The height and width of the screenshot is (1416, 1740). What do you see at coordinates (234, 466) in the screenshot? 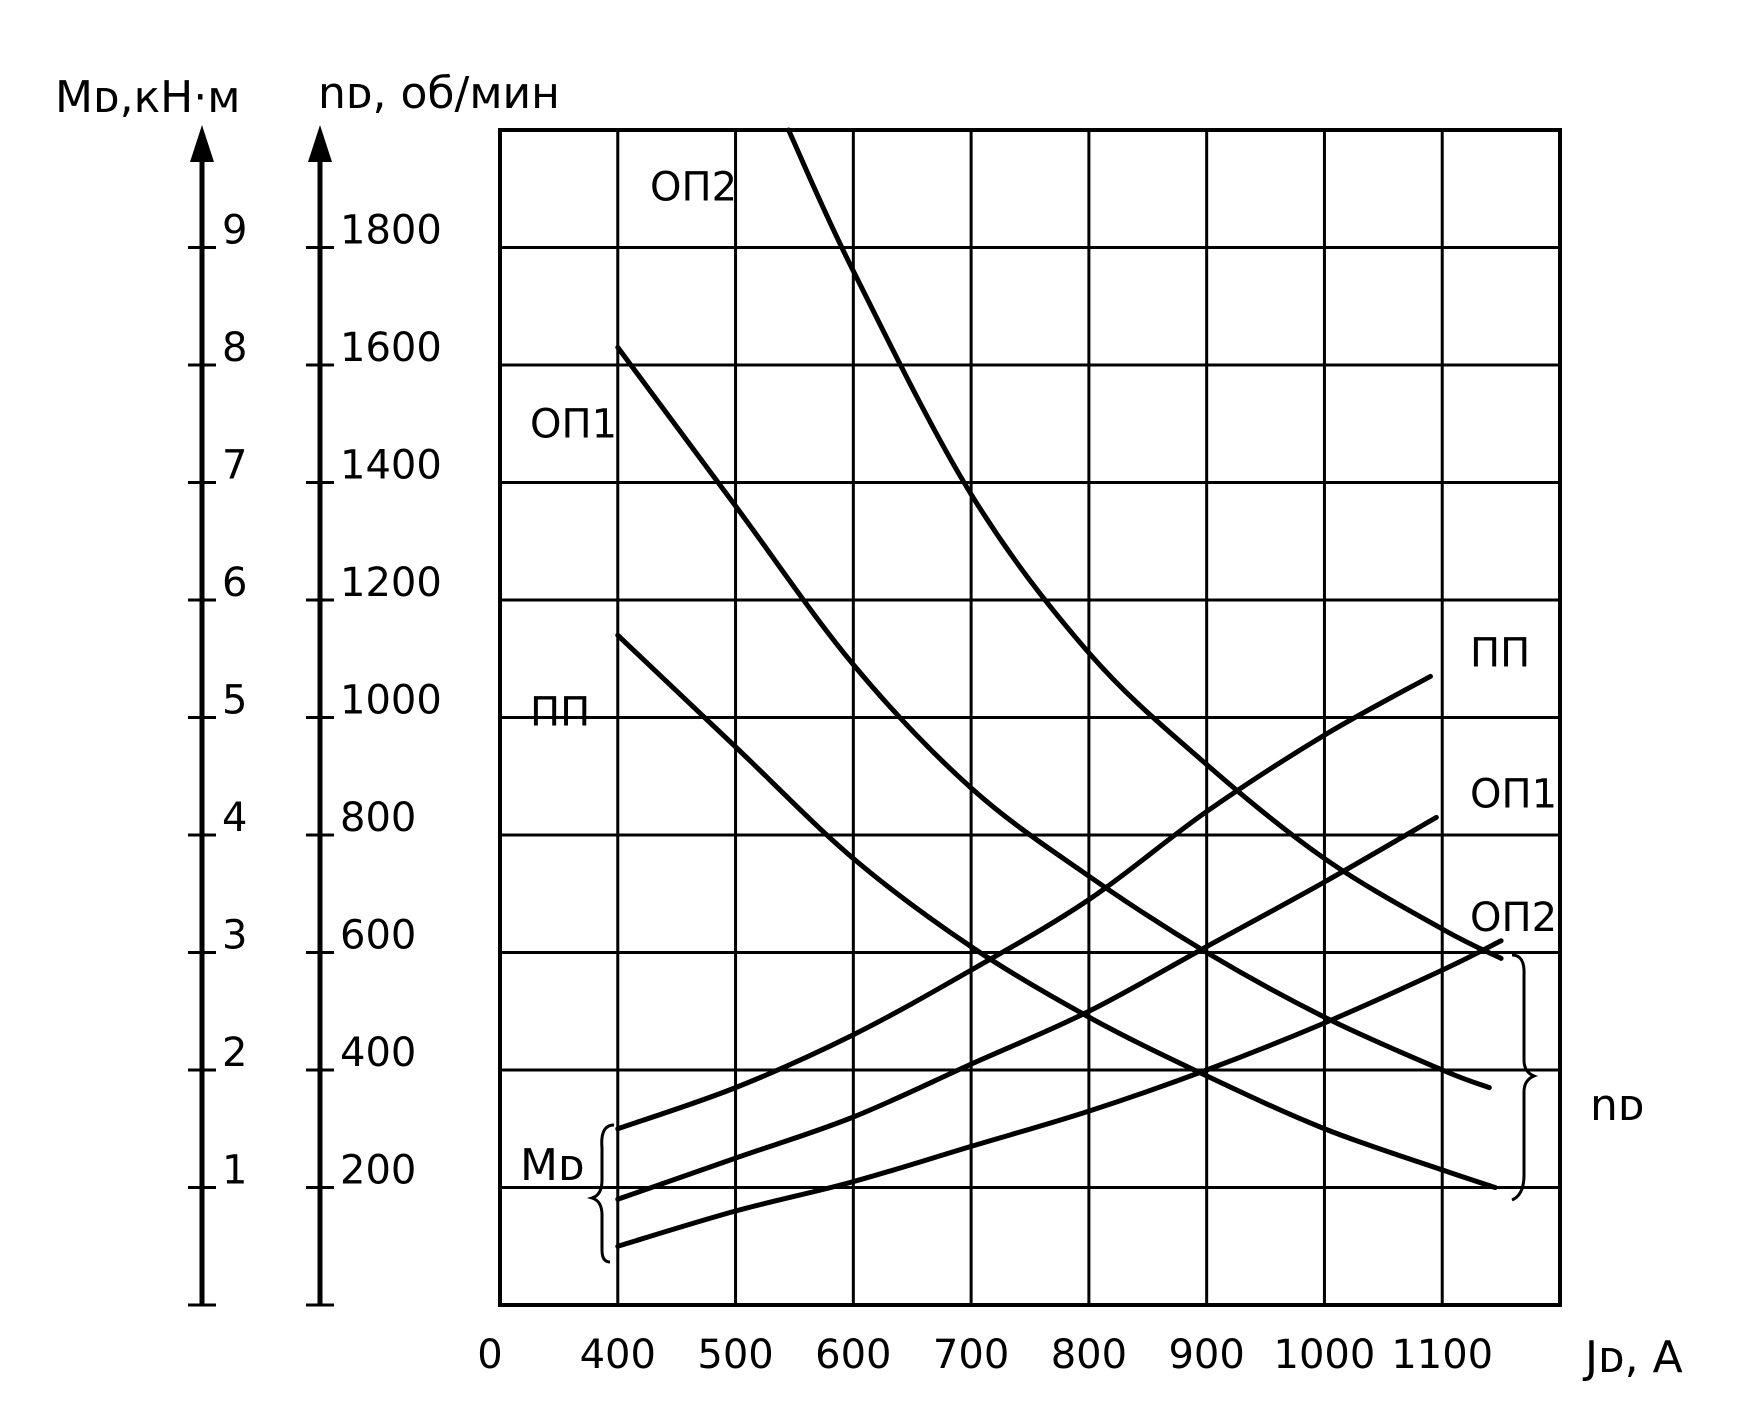
I see `y-tick-label: 7` at bounding box center [234, 466].